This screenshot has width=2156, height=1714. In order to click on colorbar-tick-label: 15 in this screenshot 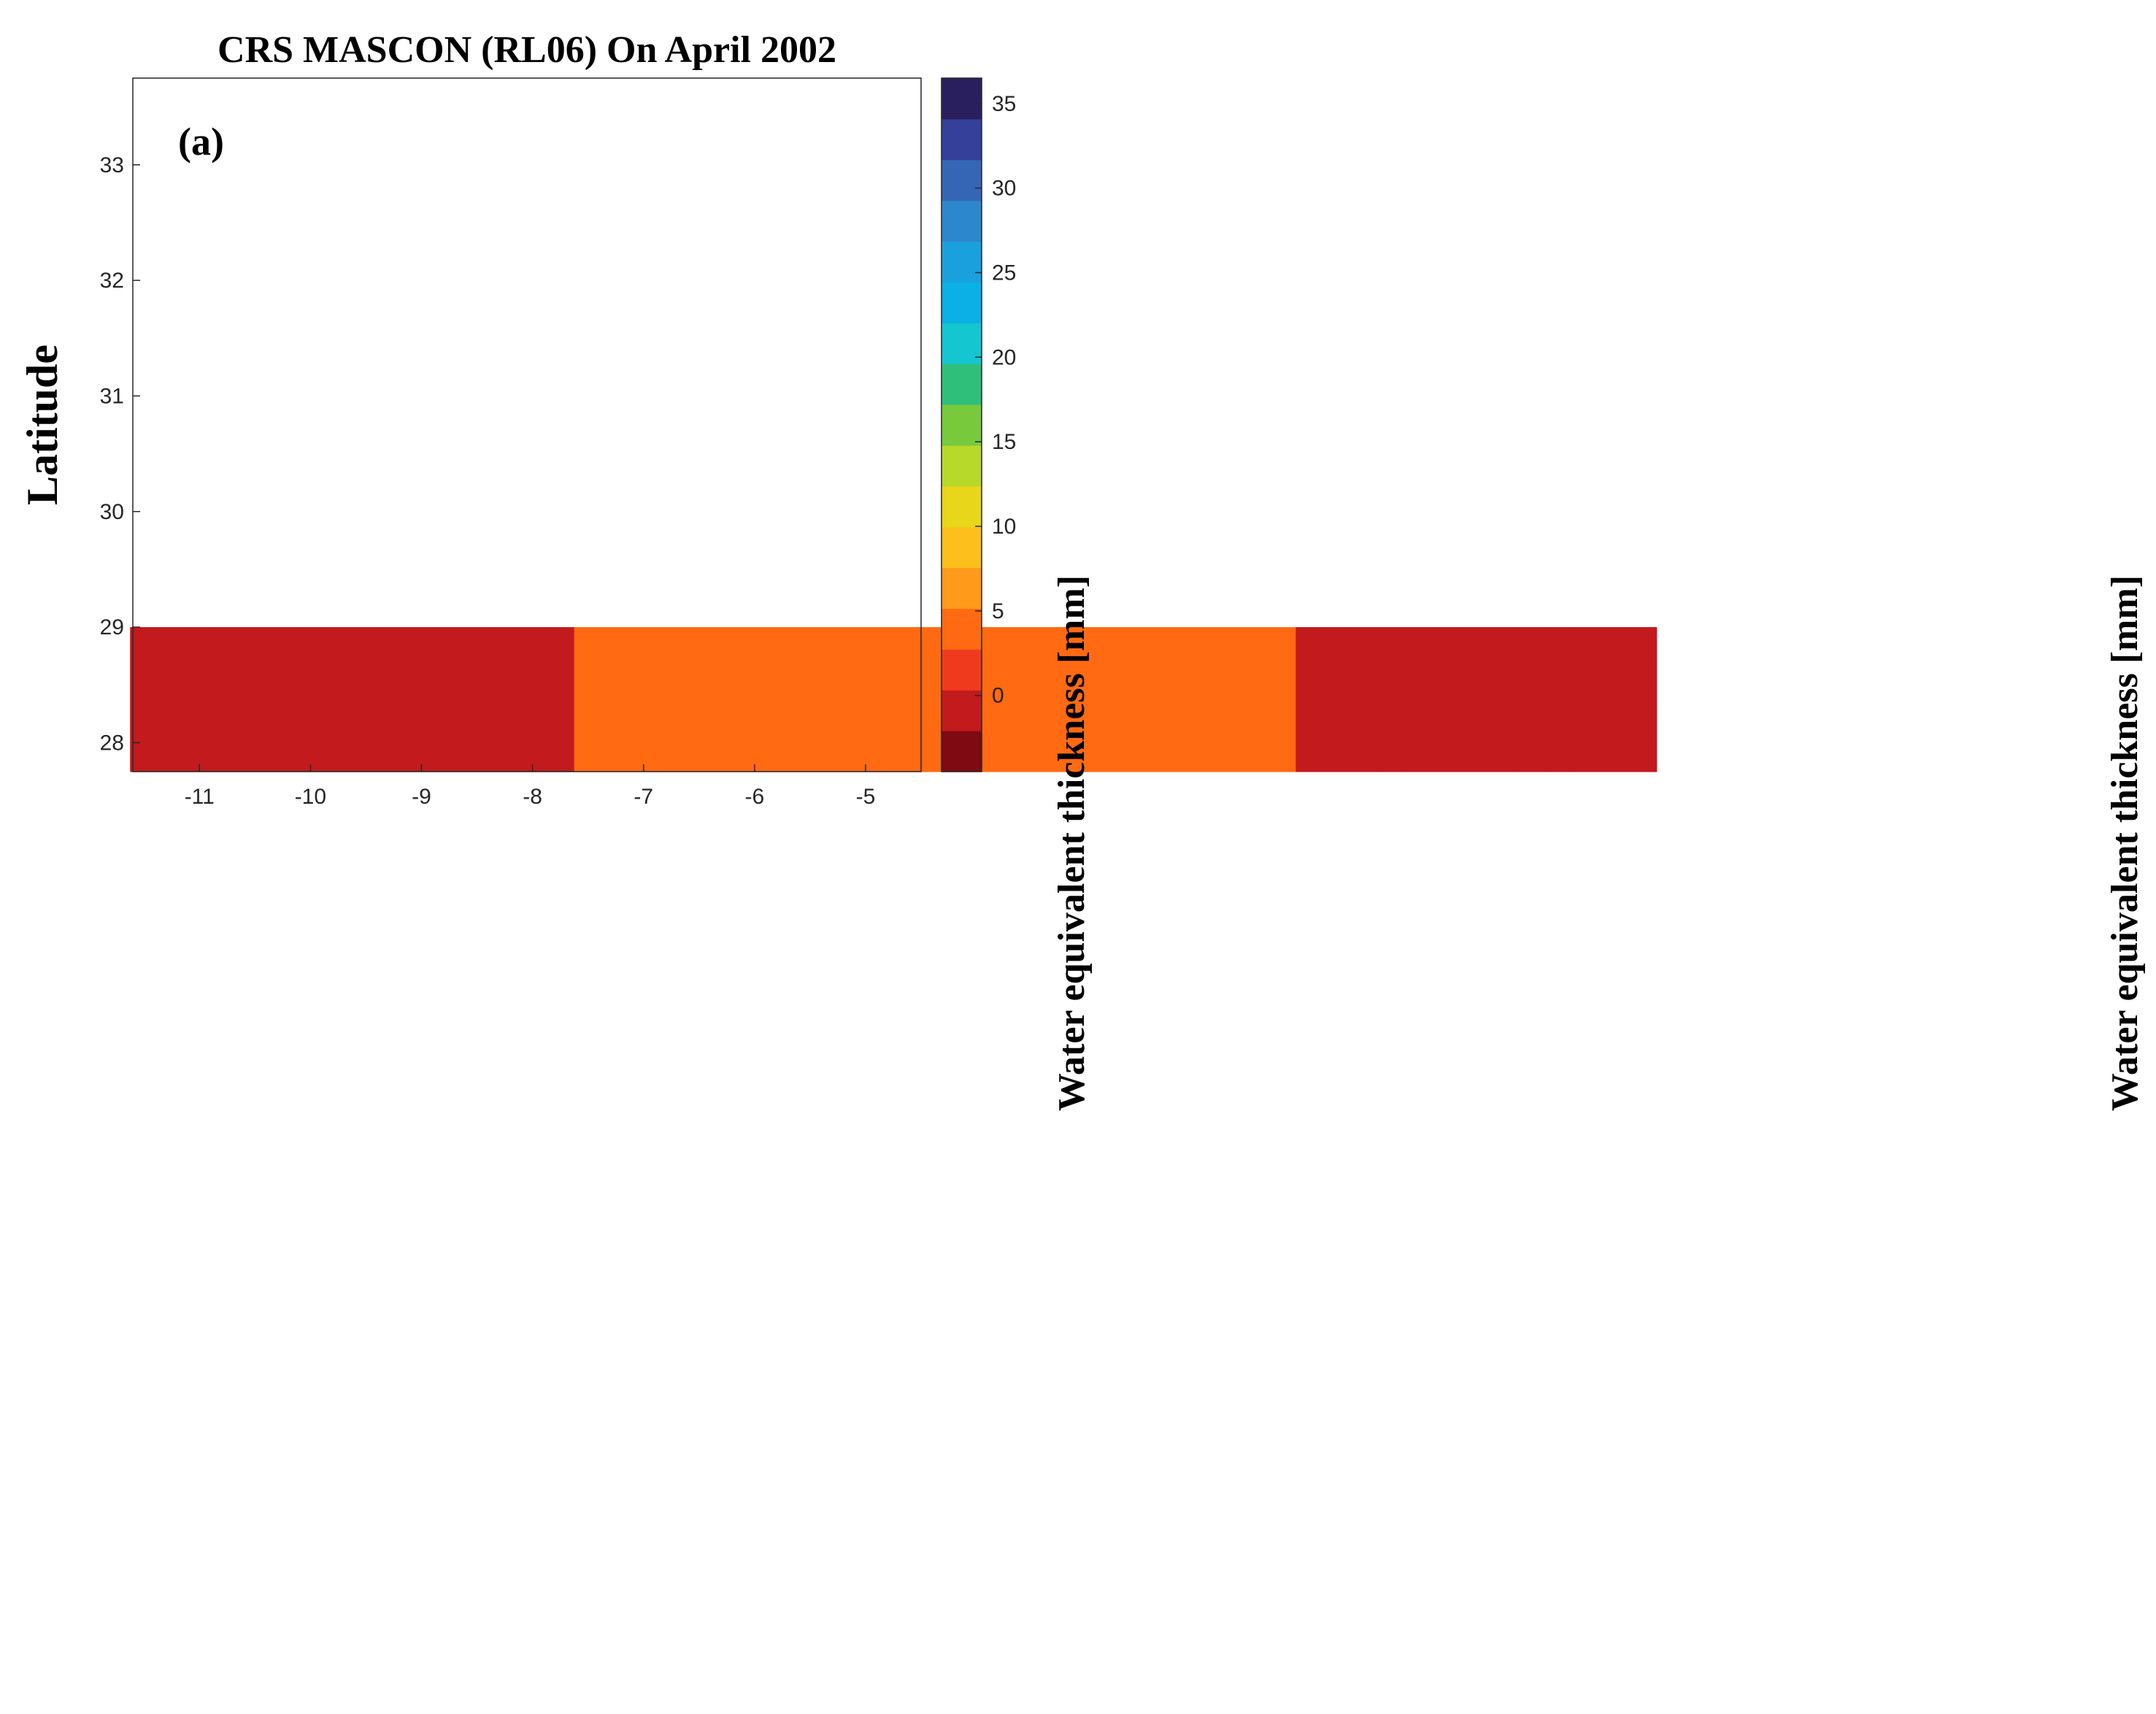, I will do `click(1004, 442)`.